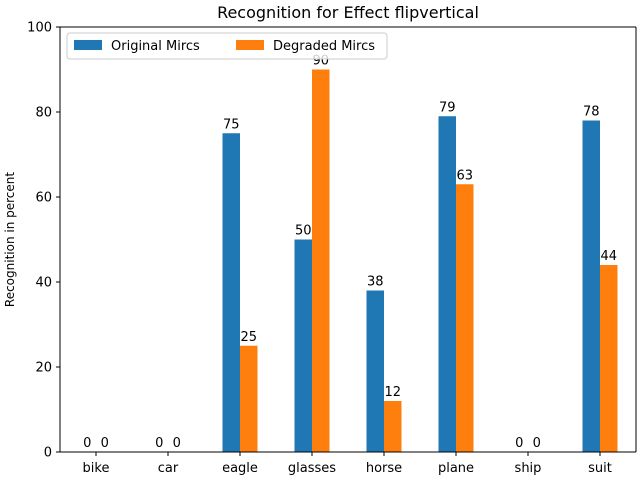 Image resolution: width=640 pixels, height=480 pixels. I want to click on bar-original-glasses, so click(303, 345).